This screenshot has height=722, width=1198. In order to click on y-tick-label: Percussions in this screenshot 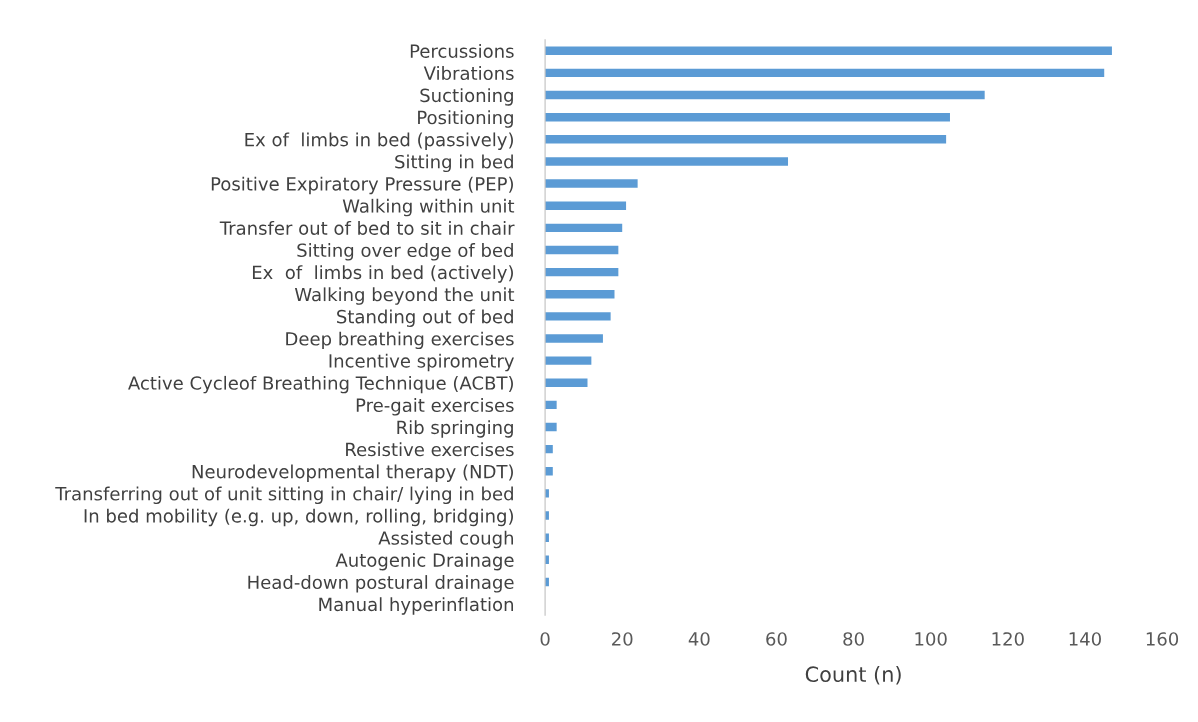, I will do `click(462, 50)`.